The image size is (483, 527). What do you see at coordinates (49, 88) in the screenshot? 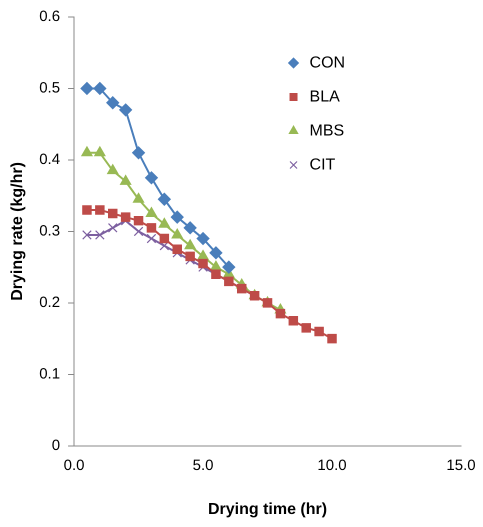
I see `y-tick-label: 0.5` at bounding box center [49, 88].